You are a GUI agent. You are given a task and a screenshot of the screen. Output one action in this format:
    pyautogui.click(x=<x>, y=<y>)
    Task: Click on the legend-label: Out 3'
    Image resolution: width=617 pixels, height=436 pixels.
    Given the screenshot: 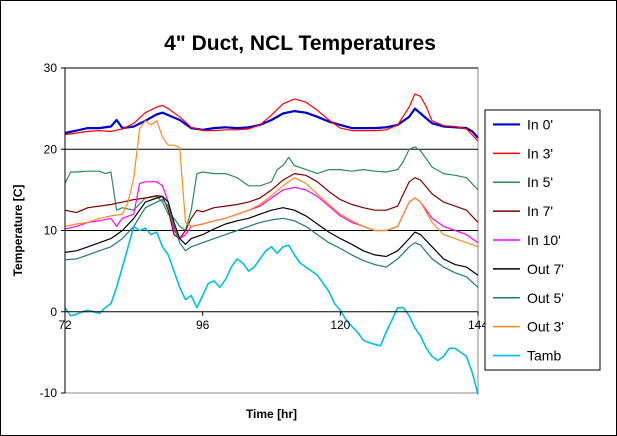 What is the action you would take?
    pyautogui.click(x=545, y=327)
    